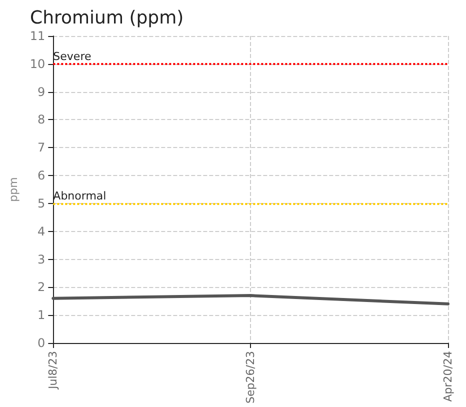  I want to click on x-tick-label: Sep26/23, so click(251, 377).